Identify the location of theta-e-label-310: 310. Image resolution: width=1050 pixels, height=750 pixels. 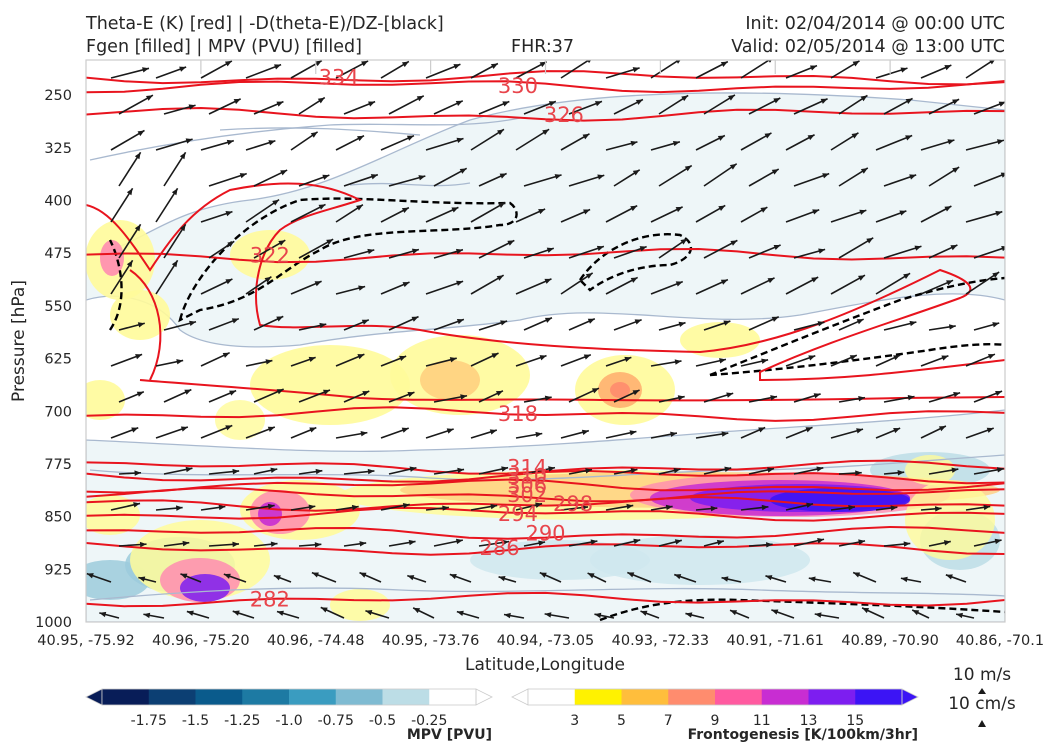
(527, 477).